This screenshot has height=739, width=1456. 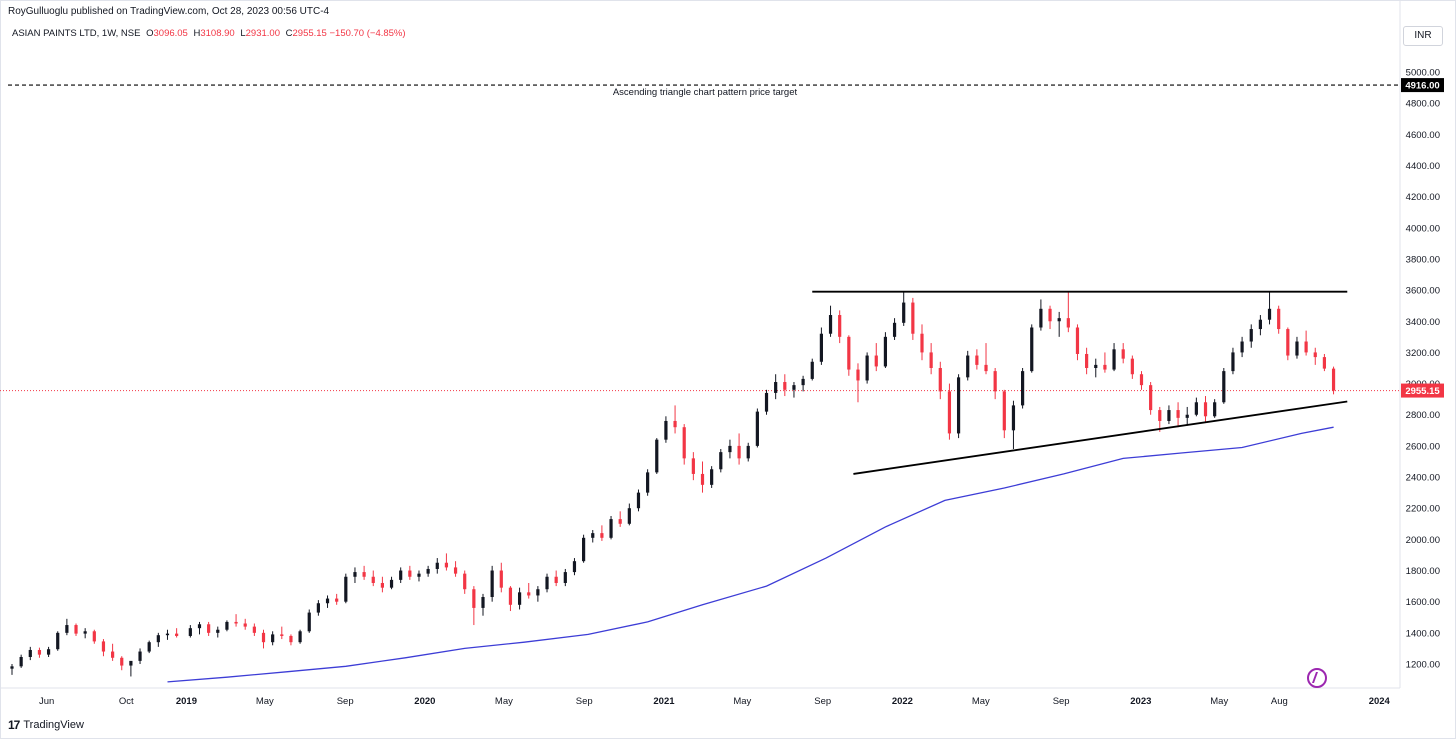 What do you see at coordinates (46, 701) in the screenshot?
I see `x-tick-label: Jun` at bounding box center [46, 701].